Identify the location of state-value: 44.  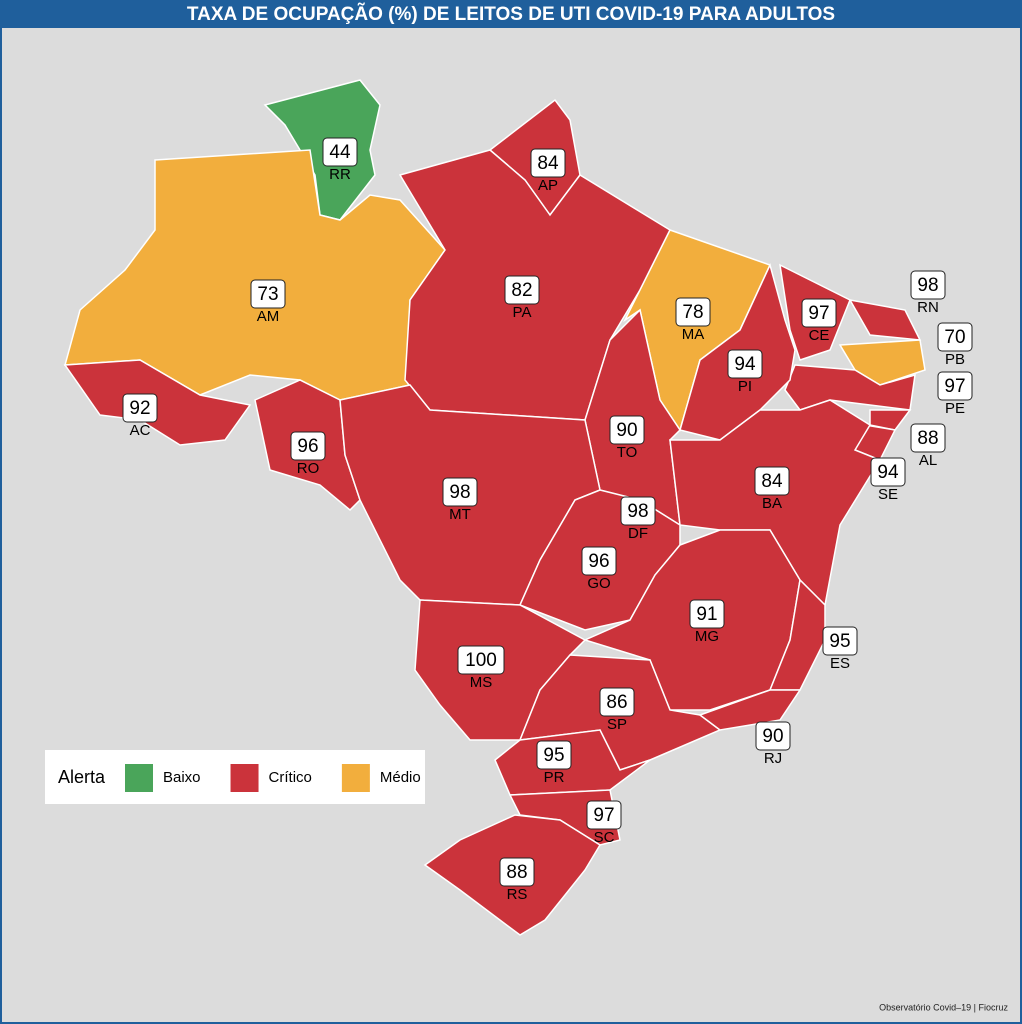
(340, 152).